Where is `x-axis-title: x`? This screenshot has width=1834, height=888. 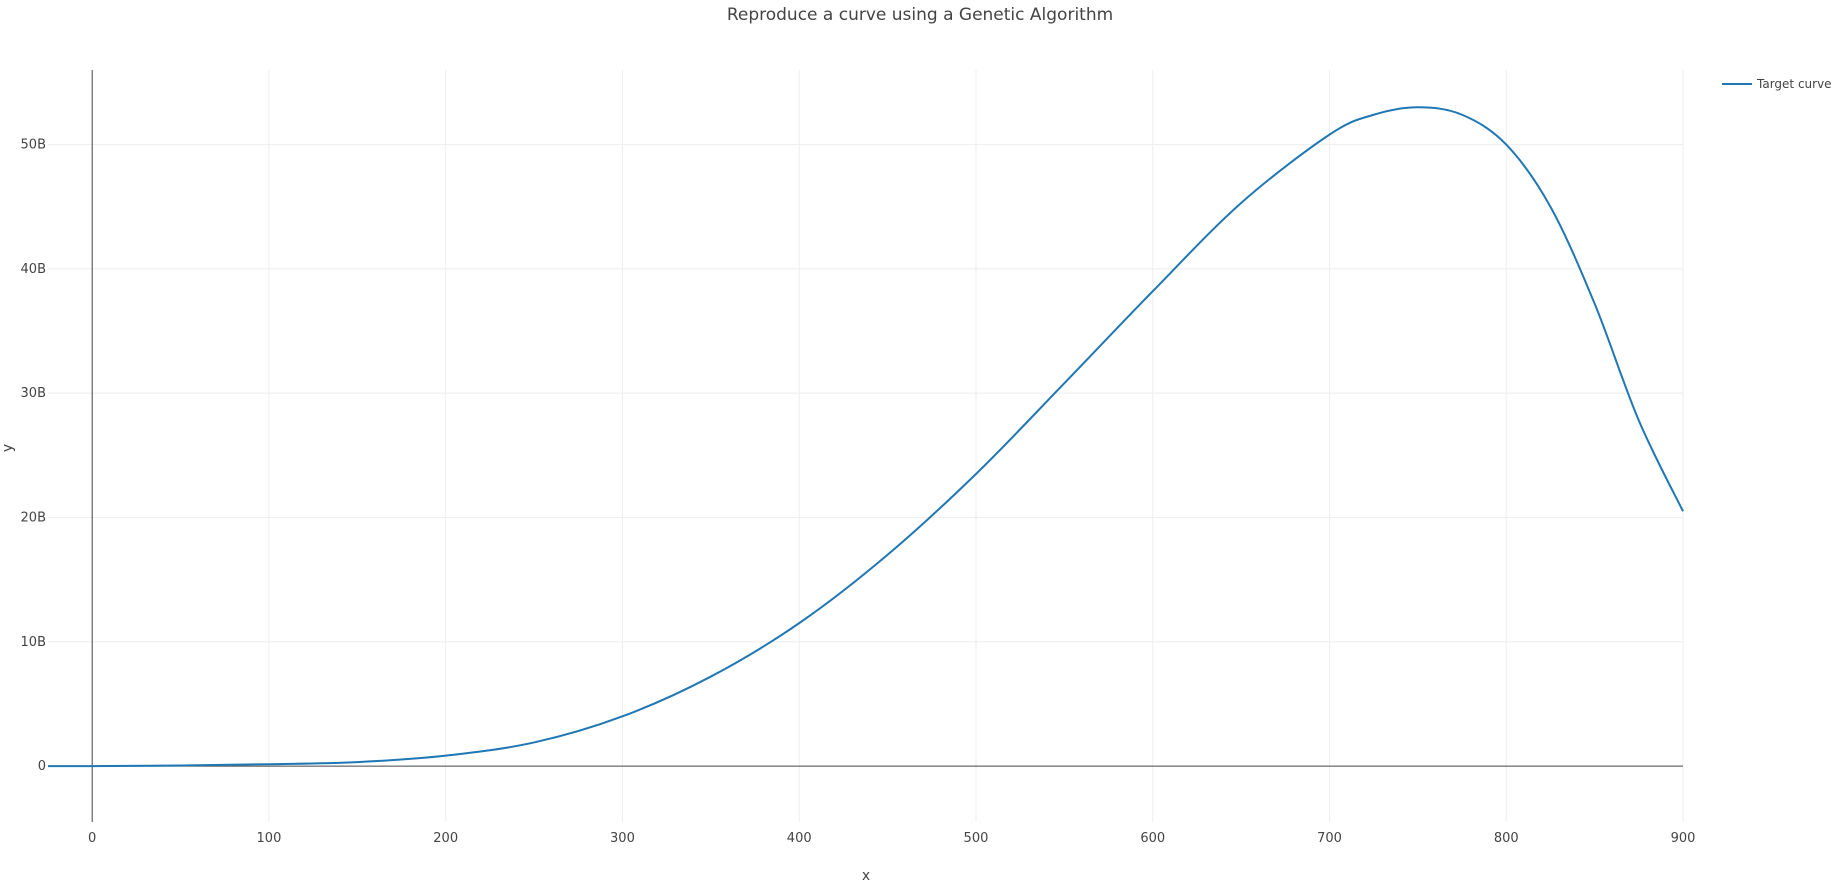 x-axis-title: x is located at coordinates (866, 876).